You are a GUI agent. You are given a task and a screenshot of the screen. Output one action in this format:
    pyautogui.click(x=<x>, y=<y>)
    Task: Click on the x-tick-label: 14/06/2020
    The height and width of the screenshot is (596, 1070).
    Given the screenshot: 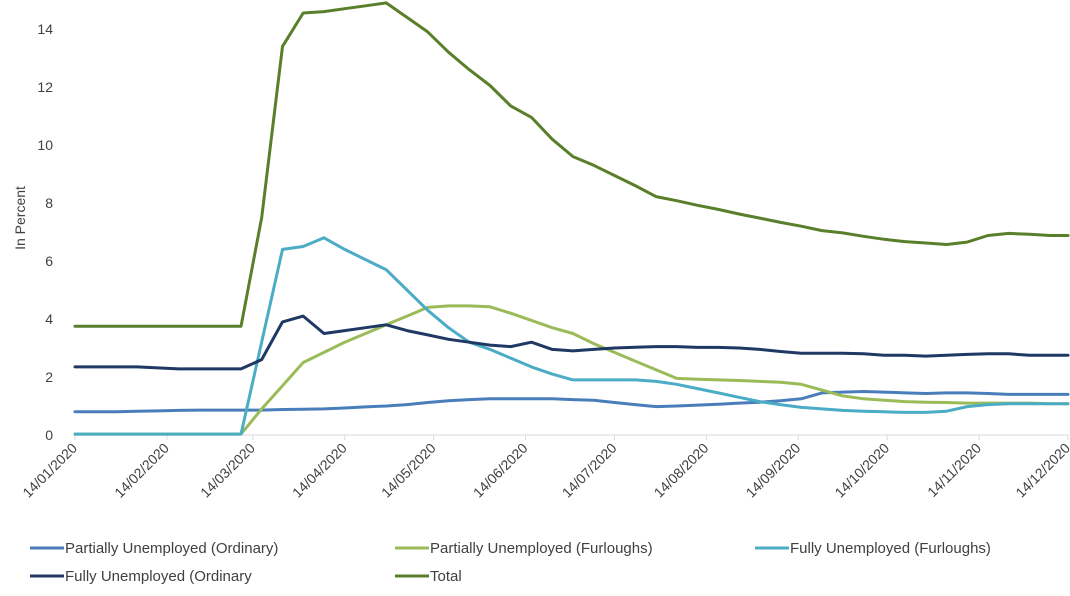 What is the action you would take?
    pyautogui.click(x=500, y=470)
    